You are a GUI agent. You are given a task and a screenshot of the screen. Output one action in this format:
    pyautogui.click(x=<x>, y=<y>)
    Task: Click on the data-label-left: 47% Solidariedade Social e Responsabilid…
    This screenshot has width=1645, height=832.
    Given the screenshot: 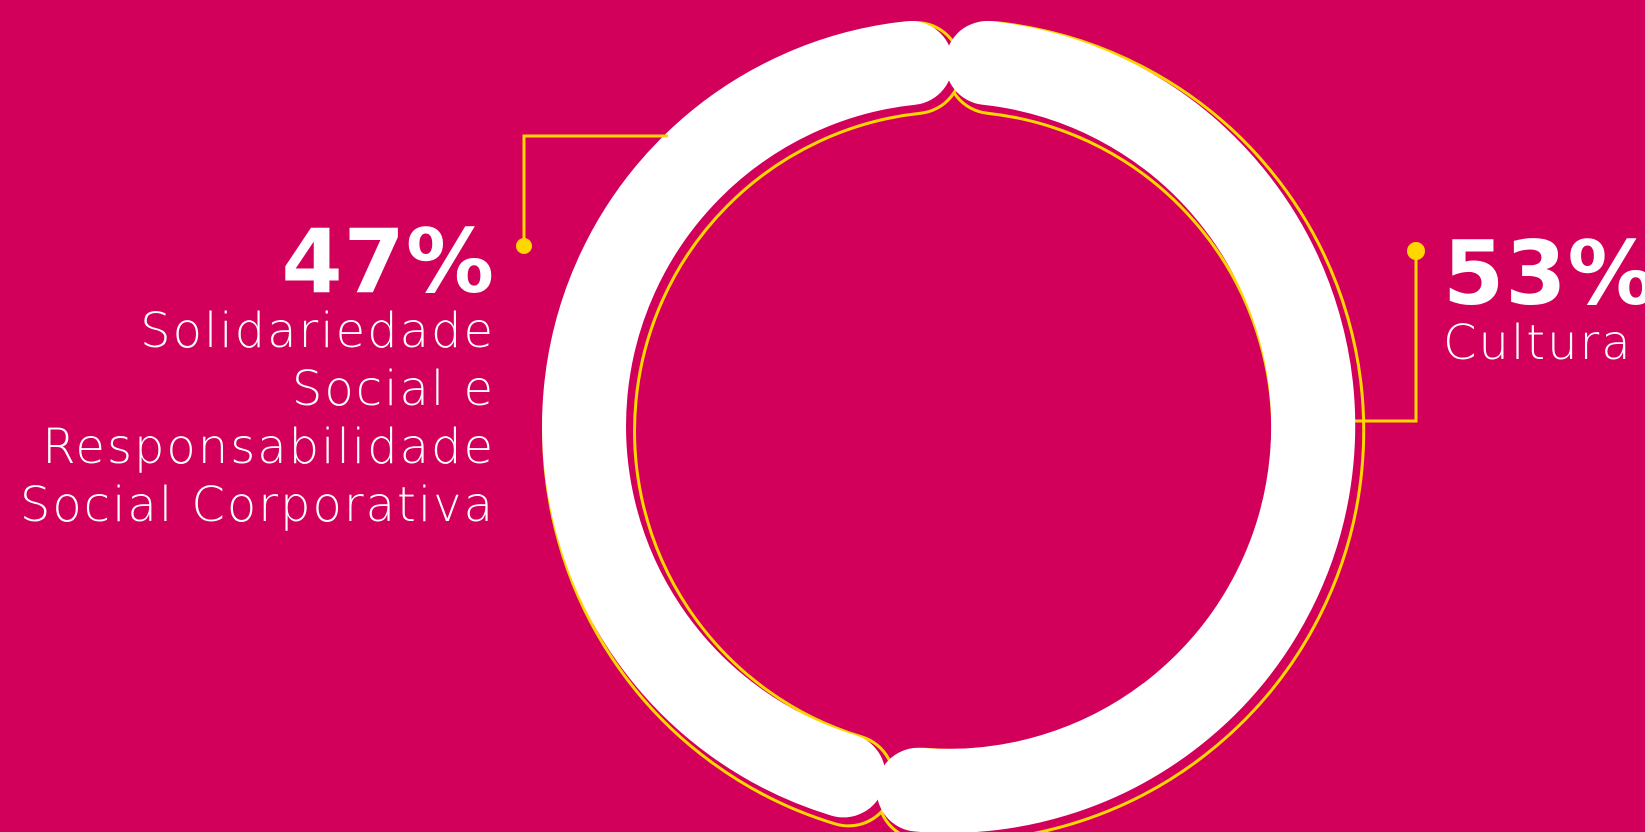 What is the action you would take?
    pyautogui.click(x=247, y=372)
    